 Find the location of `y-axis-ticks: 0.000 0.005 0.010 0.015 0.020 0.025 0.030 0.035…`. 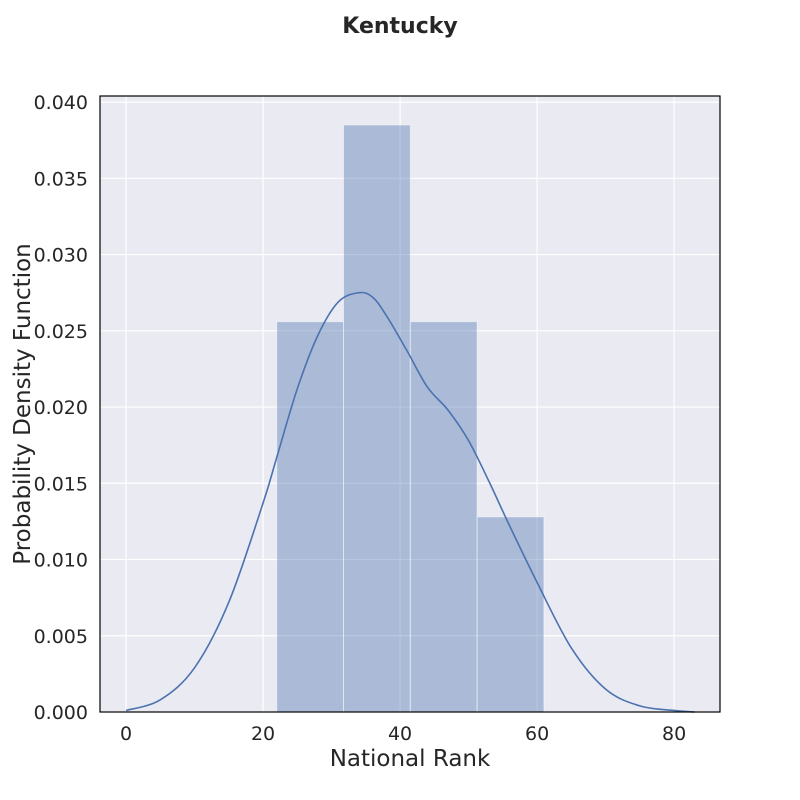

y-axis-ticks: 0.000 0.005 0.010 0.015 0.020 0.025 0.030 0.035… is located at coordinates (61, 408).